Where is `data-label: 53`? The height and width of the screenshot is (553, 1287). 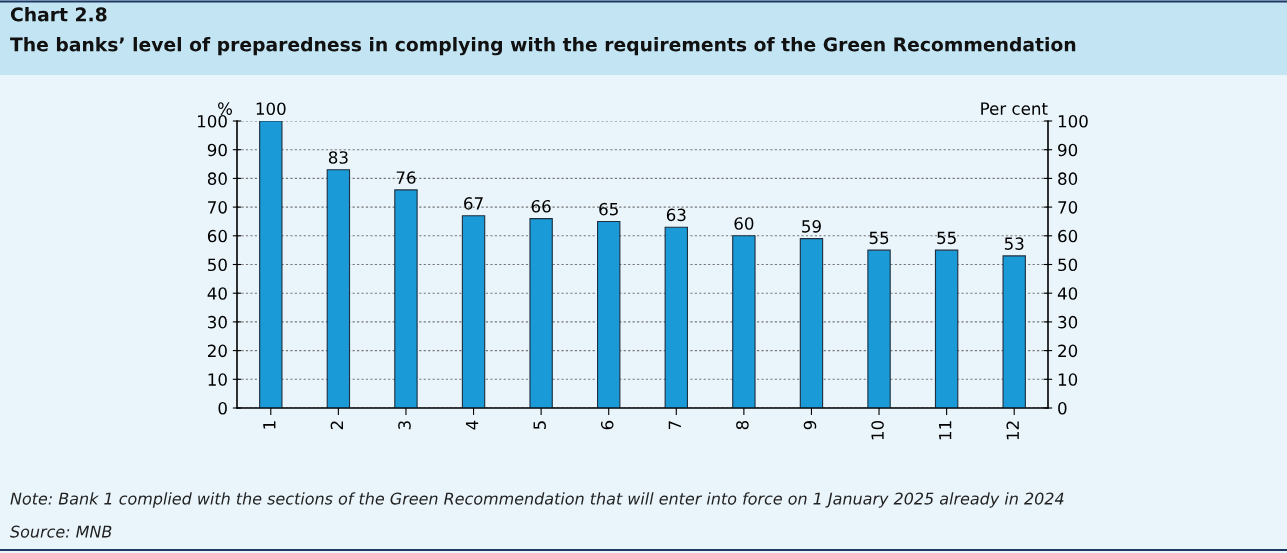 data-label: 53 is located at coordinates (1014, 243).